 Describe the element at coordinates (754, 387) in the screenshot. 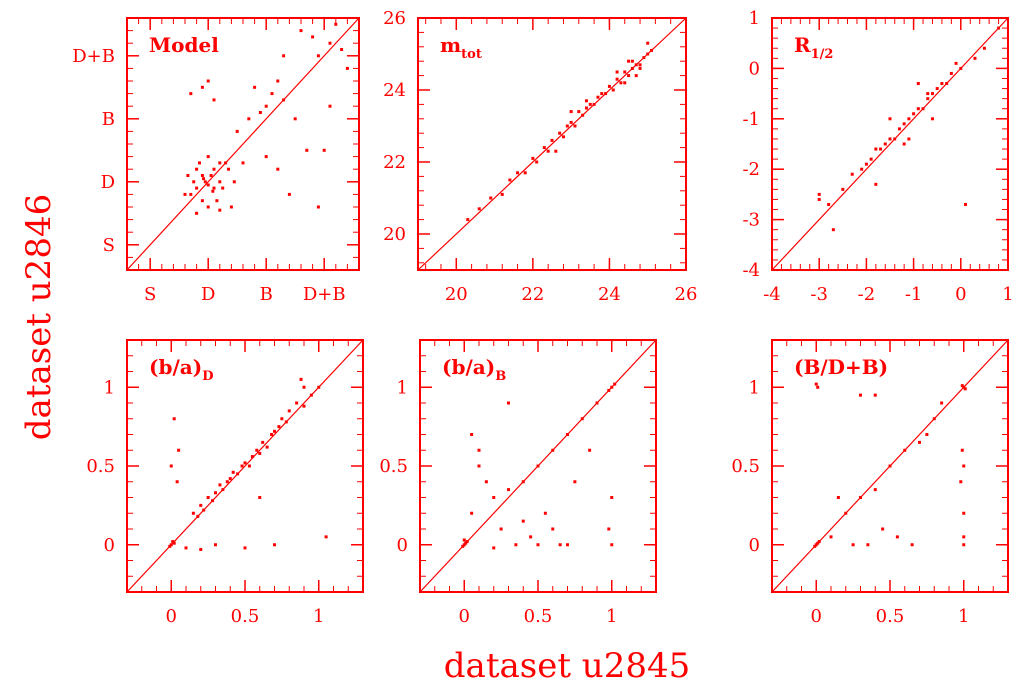

I see `panel-6-y-tick-label: 1` at that location.